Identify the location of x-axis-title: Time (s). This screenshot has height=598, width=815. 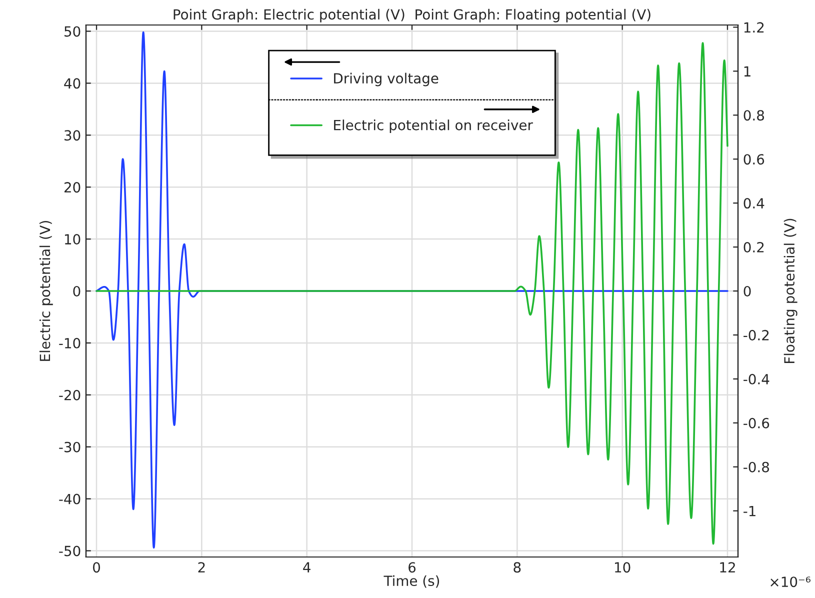
(412, 581).